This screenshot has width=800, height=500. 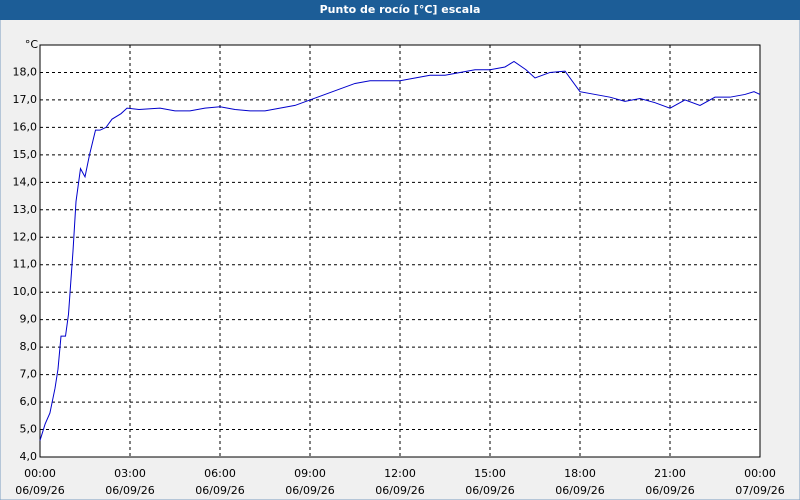 What do you see at coordinates (759, 490) in the screenshot?
I see `x-tick-date: 07/09/26` at bounding box center [759, 490].